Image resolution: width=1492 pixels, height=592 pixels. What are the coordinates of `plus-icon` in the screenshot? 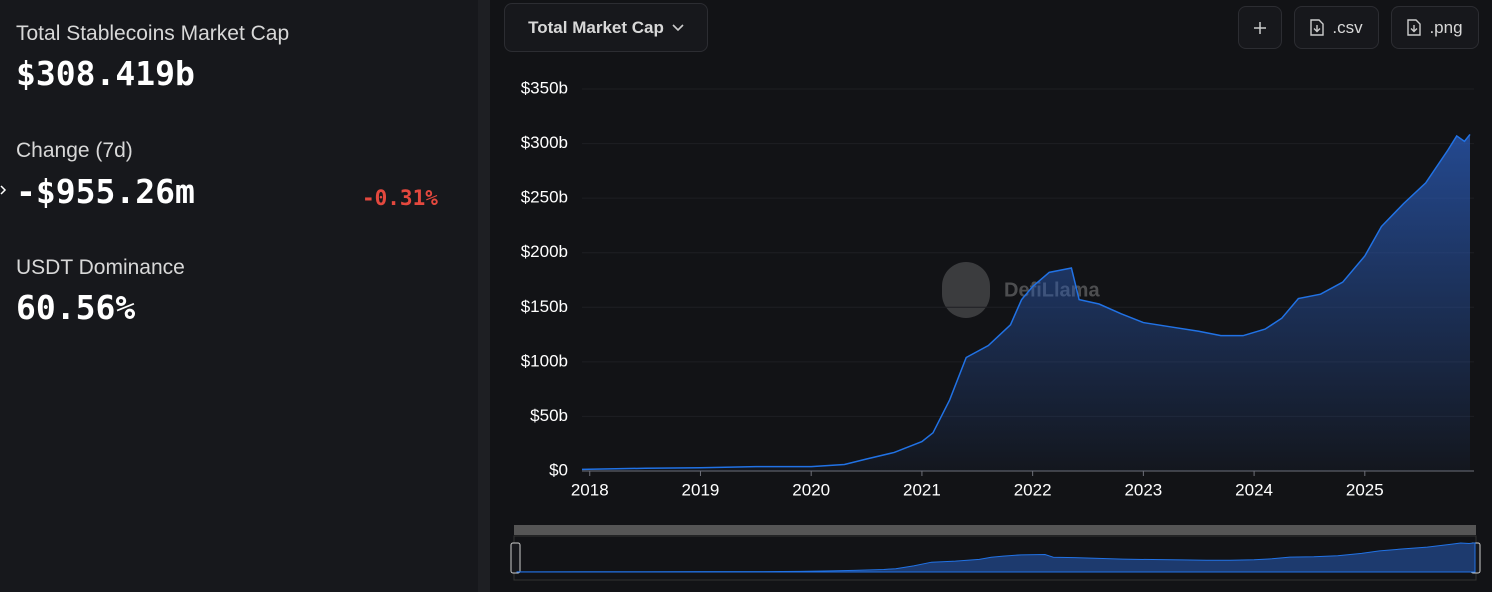 It's located at (1260, 27).